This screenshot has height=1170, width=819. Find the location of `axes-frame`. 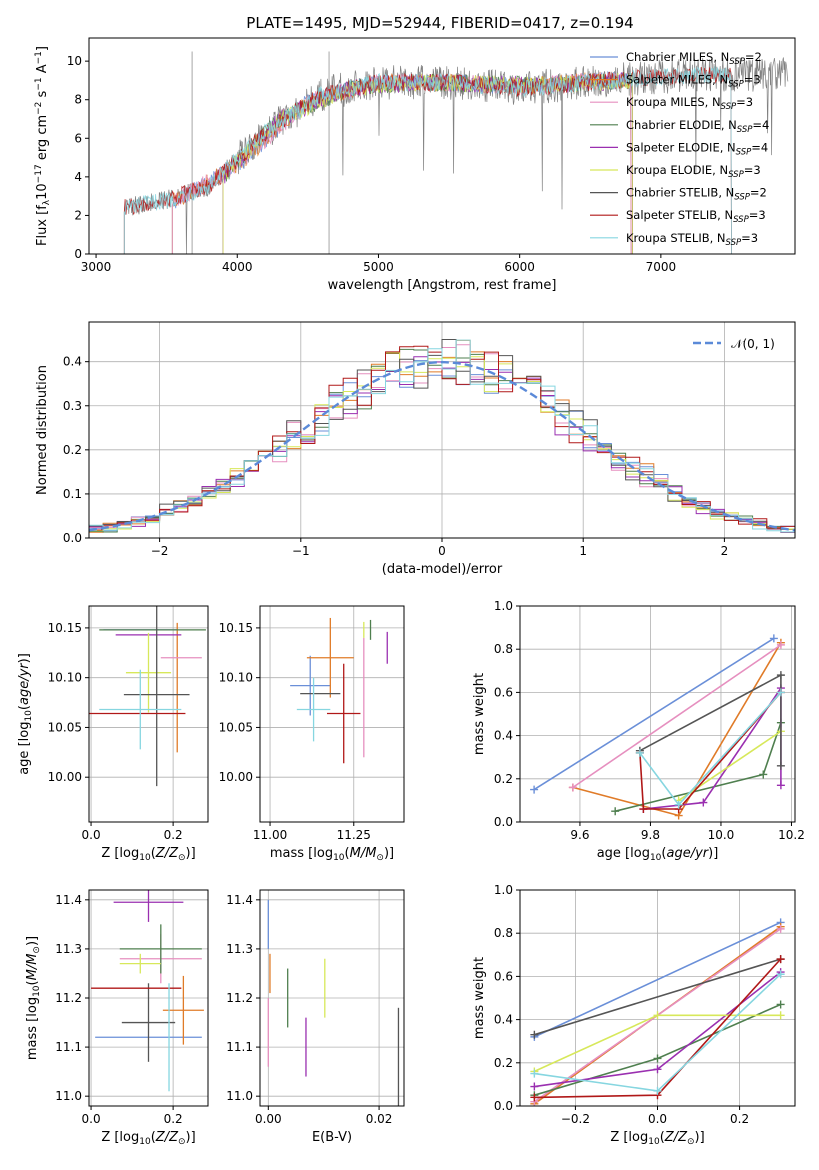

axes-frame is located at coordinates (332, 714).